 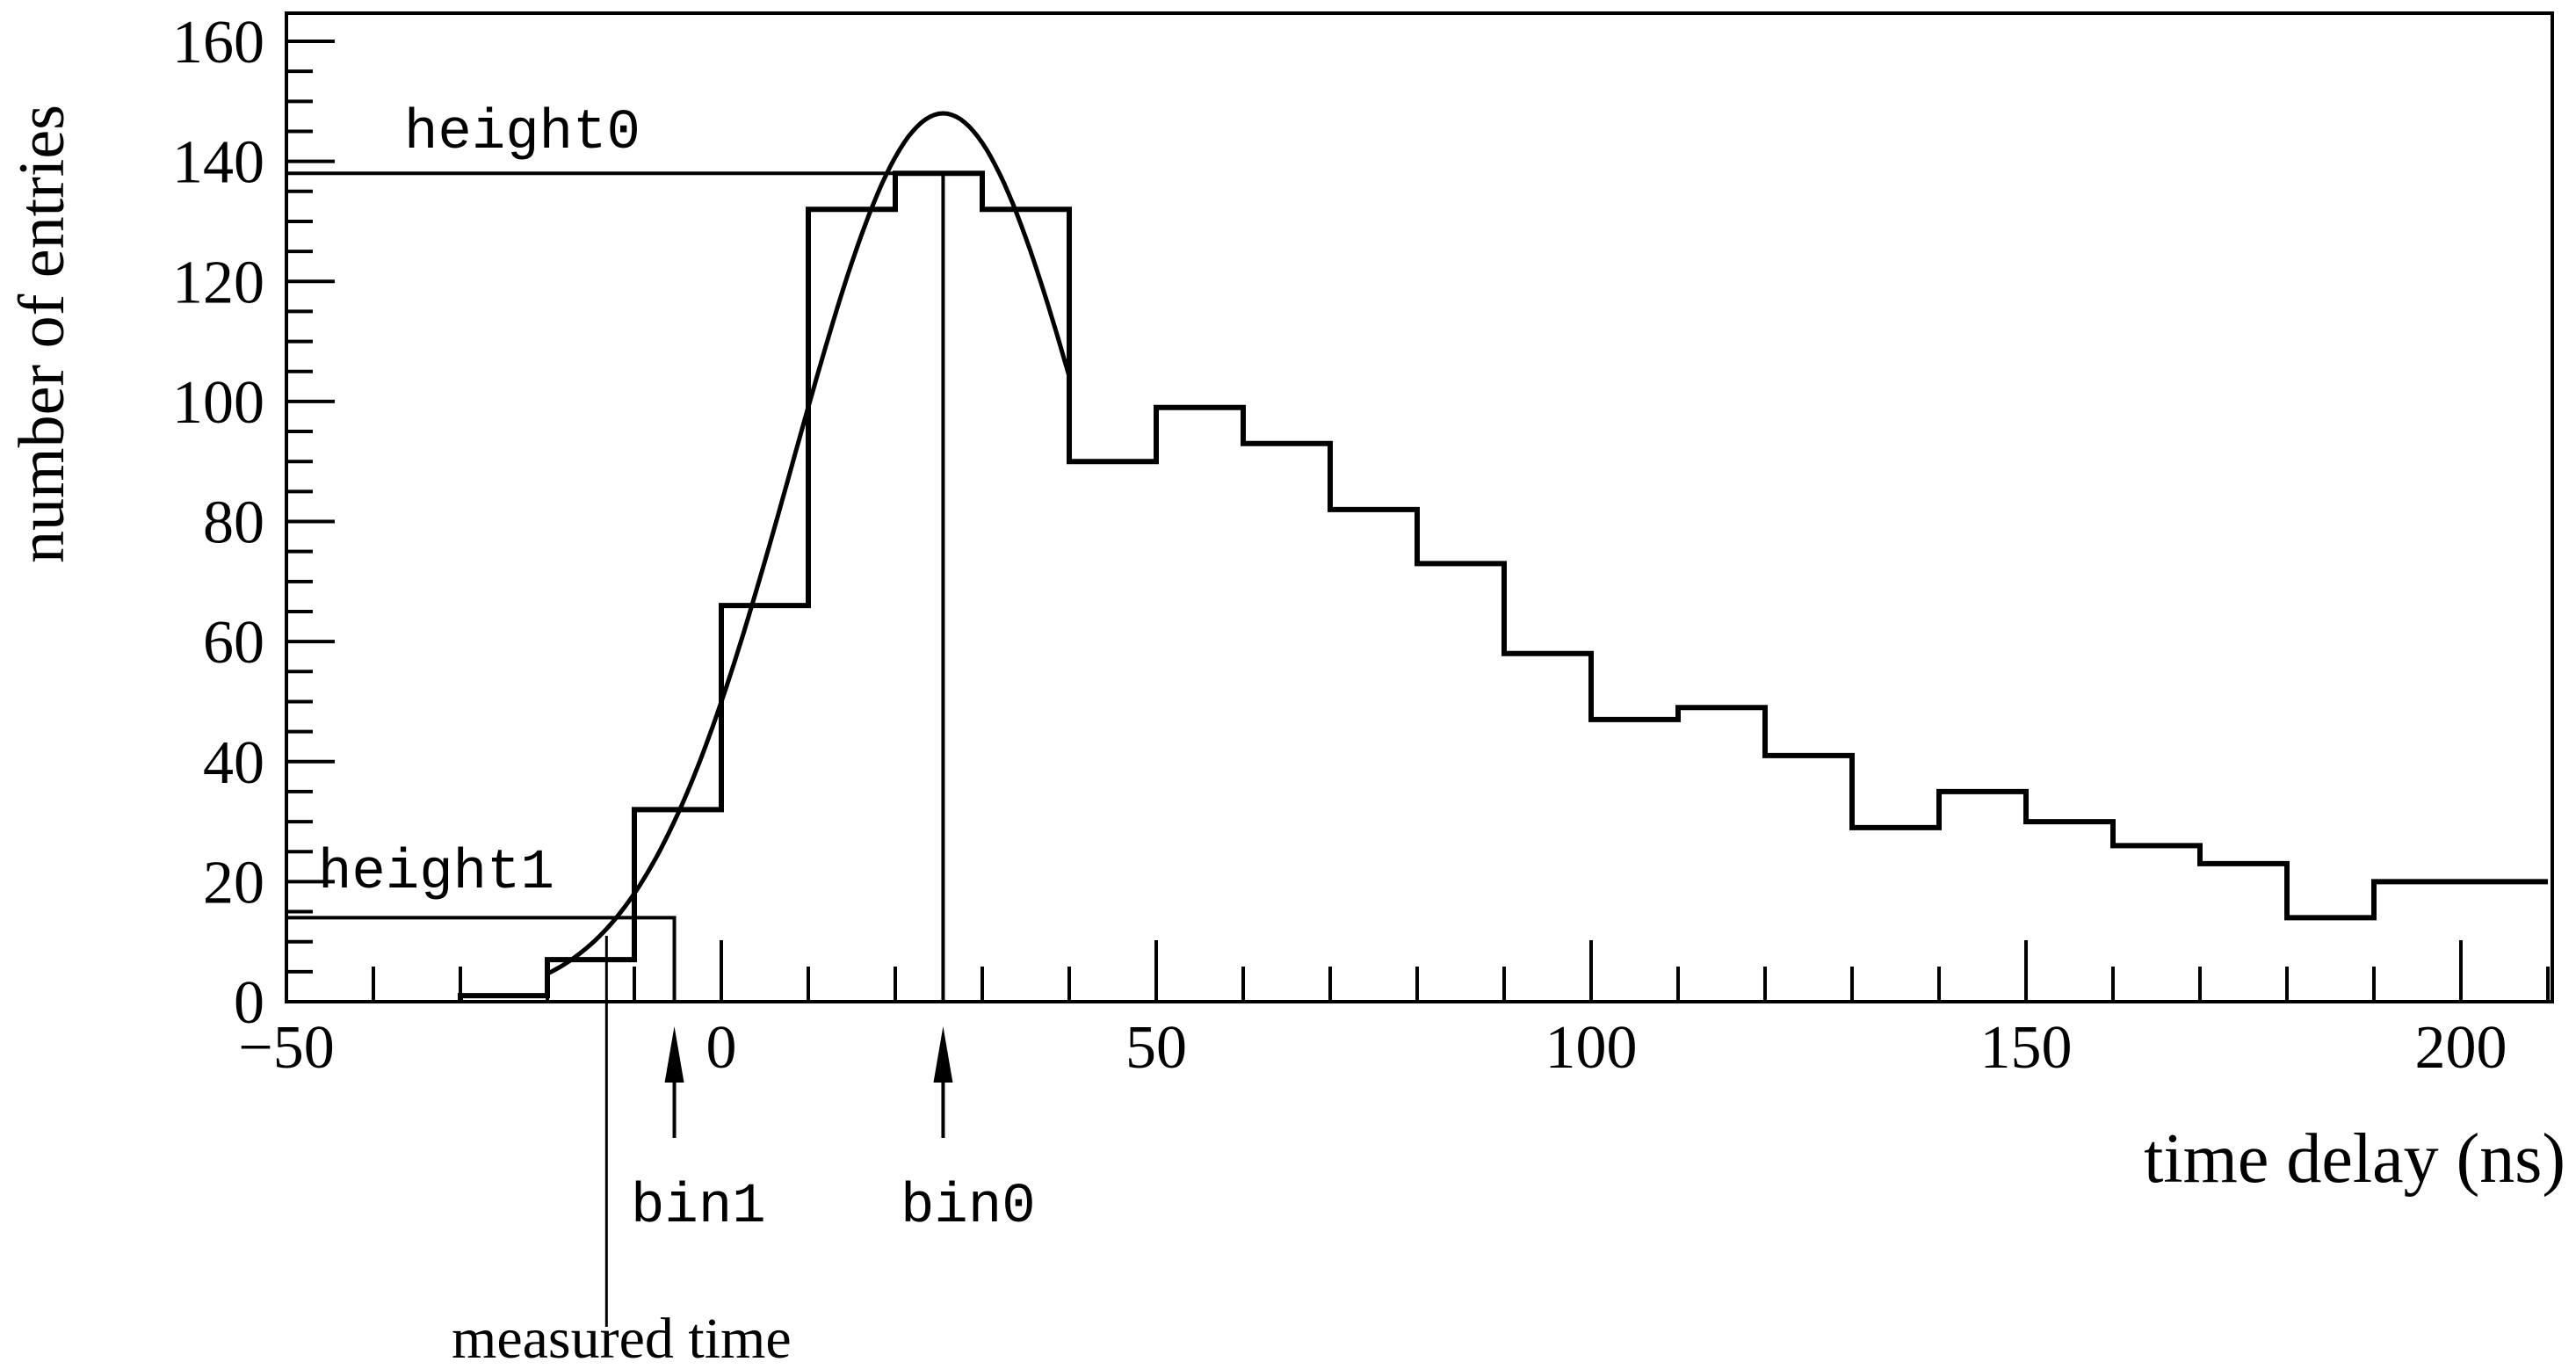 I want to click on y-tick-label: 0, so click(x=249, y=1003).